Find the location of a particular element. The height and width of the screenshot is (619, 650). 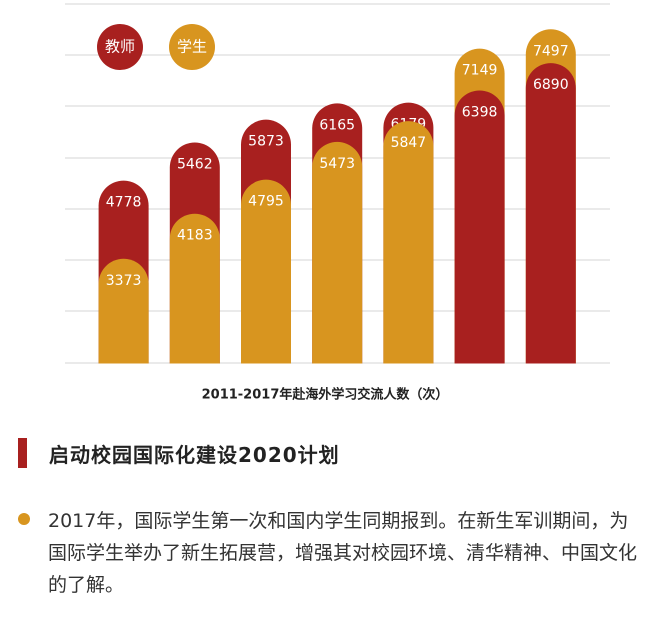

legend-label: 学生 is located at coordinates (192, 47).